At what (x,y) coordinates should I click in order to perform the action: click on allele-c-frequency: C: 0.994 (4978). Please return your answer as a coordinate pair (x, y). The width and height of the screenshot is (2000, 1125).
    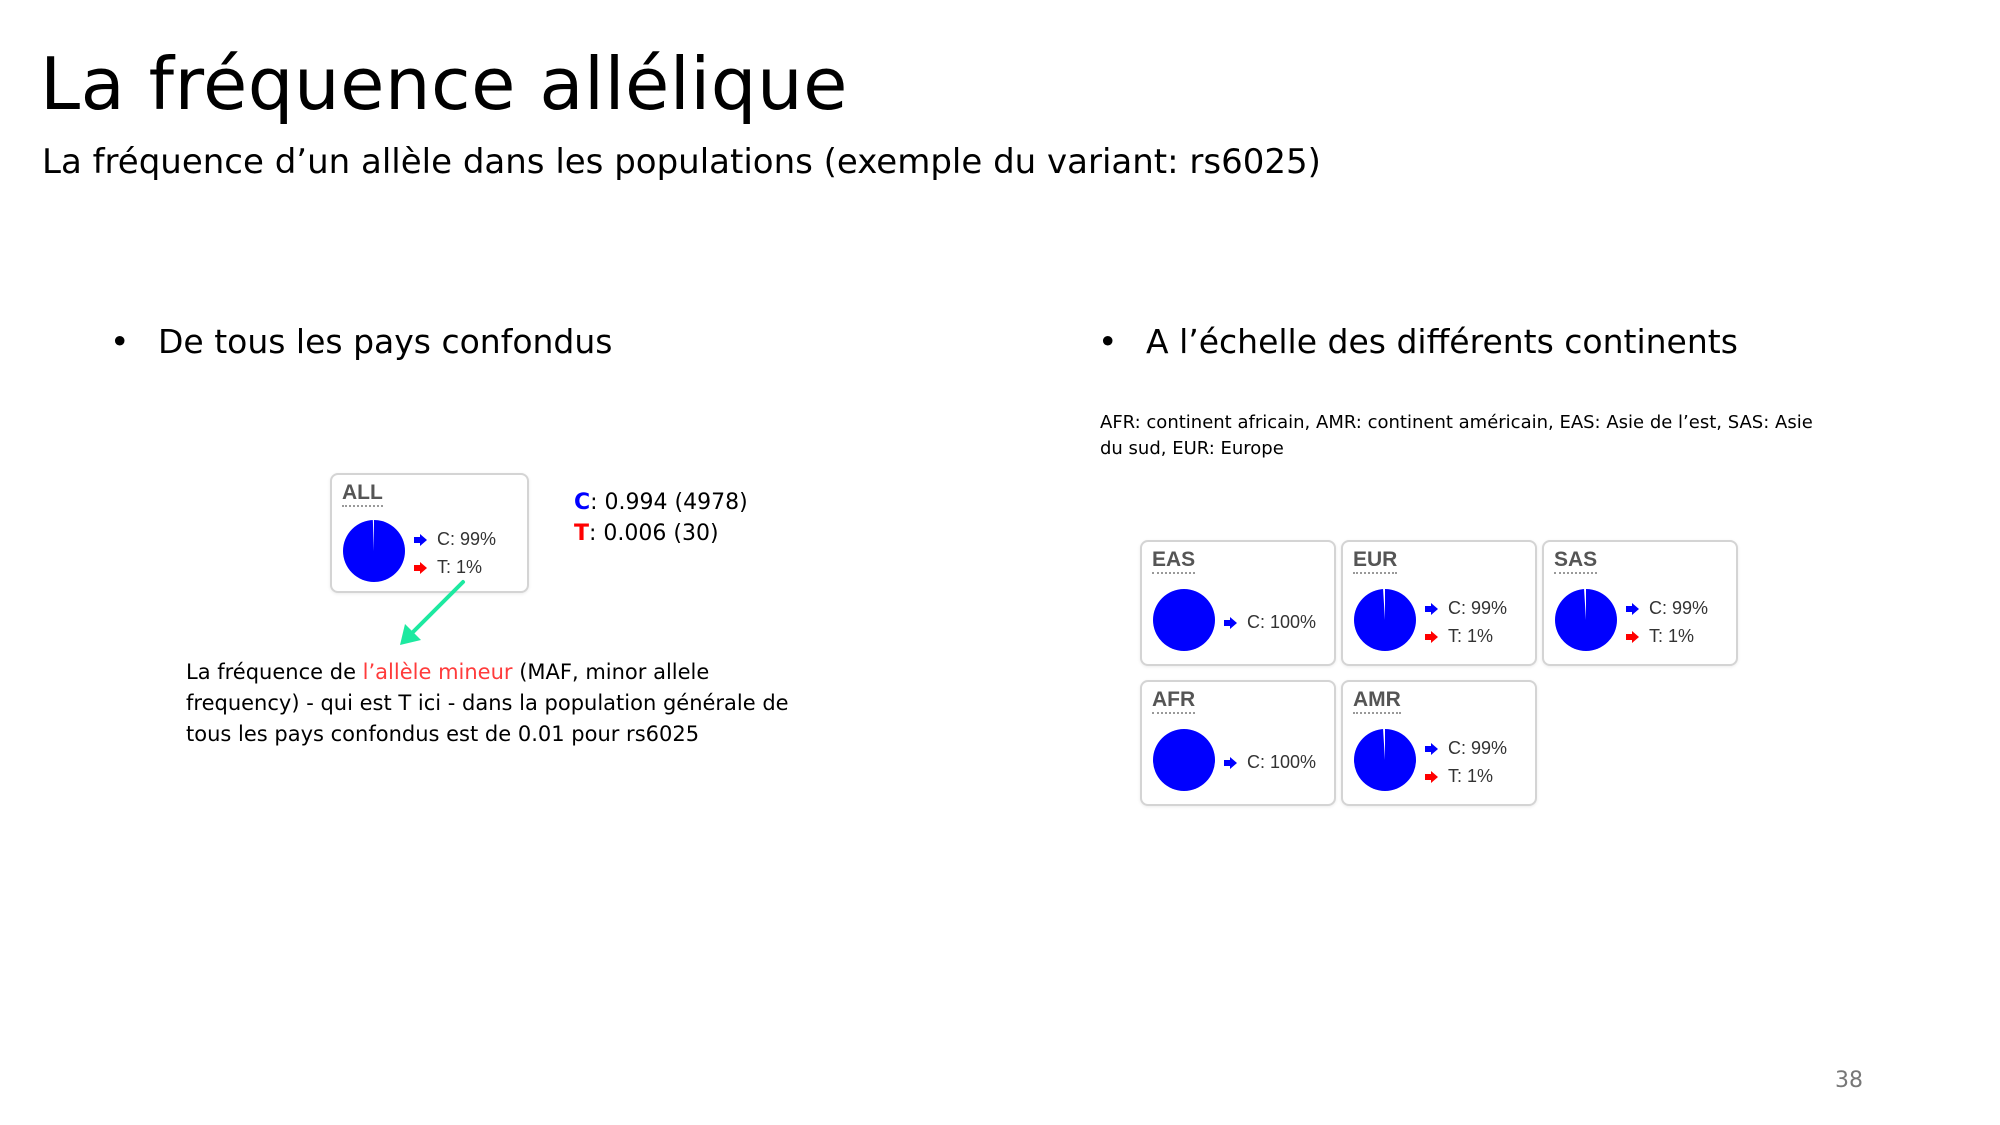
    Looking at the image, I should click on (661, 502).